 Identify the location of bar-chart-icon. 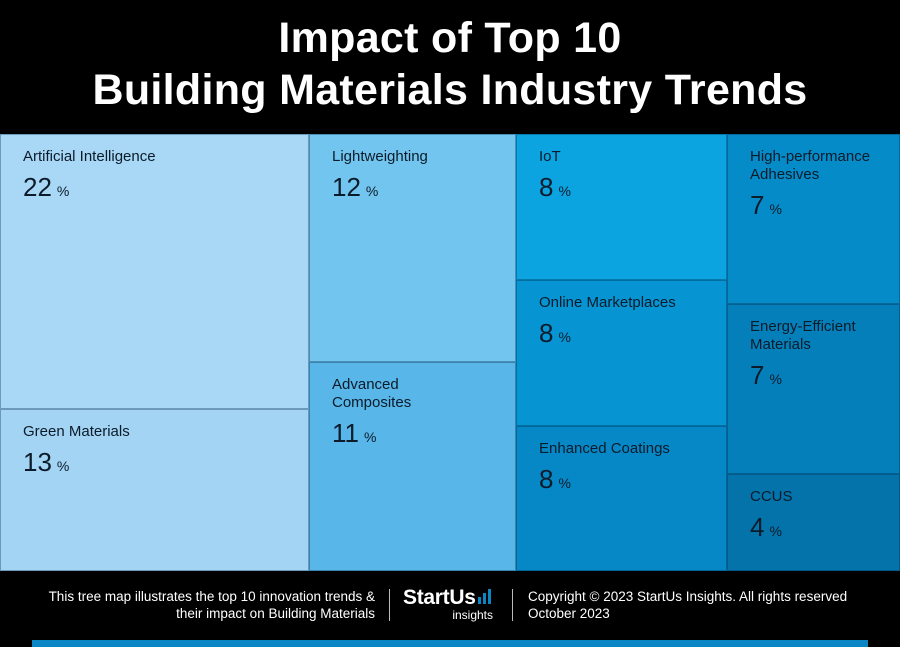
(484, 596).